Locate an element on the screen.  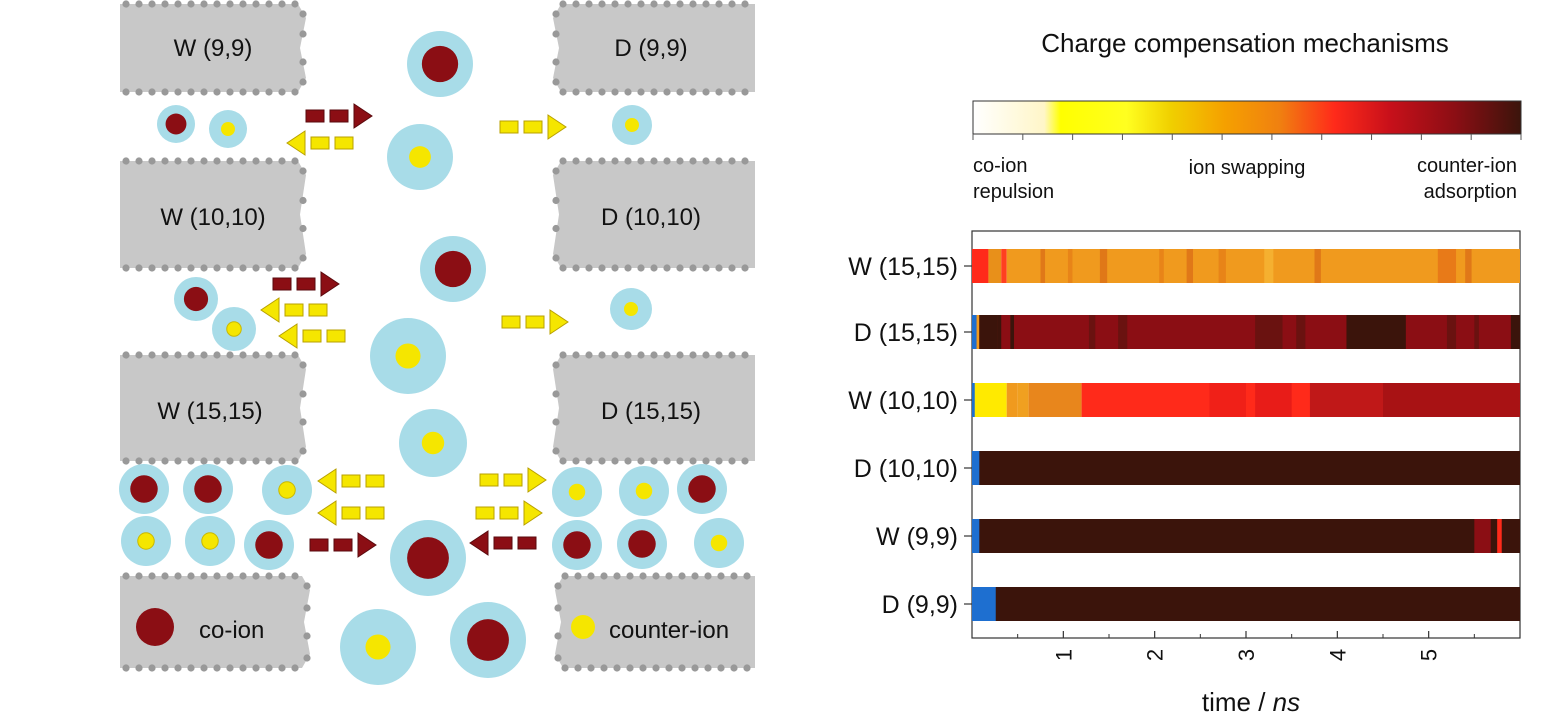
slab-d1010 is located at coordinates (653, 214).